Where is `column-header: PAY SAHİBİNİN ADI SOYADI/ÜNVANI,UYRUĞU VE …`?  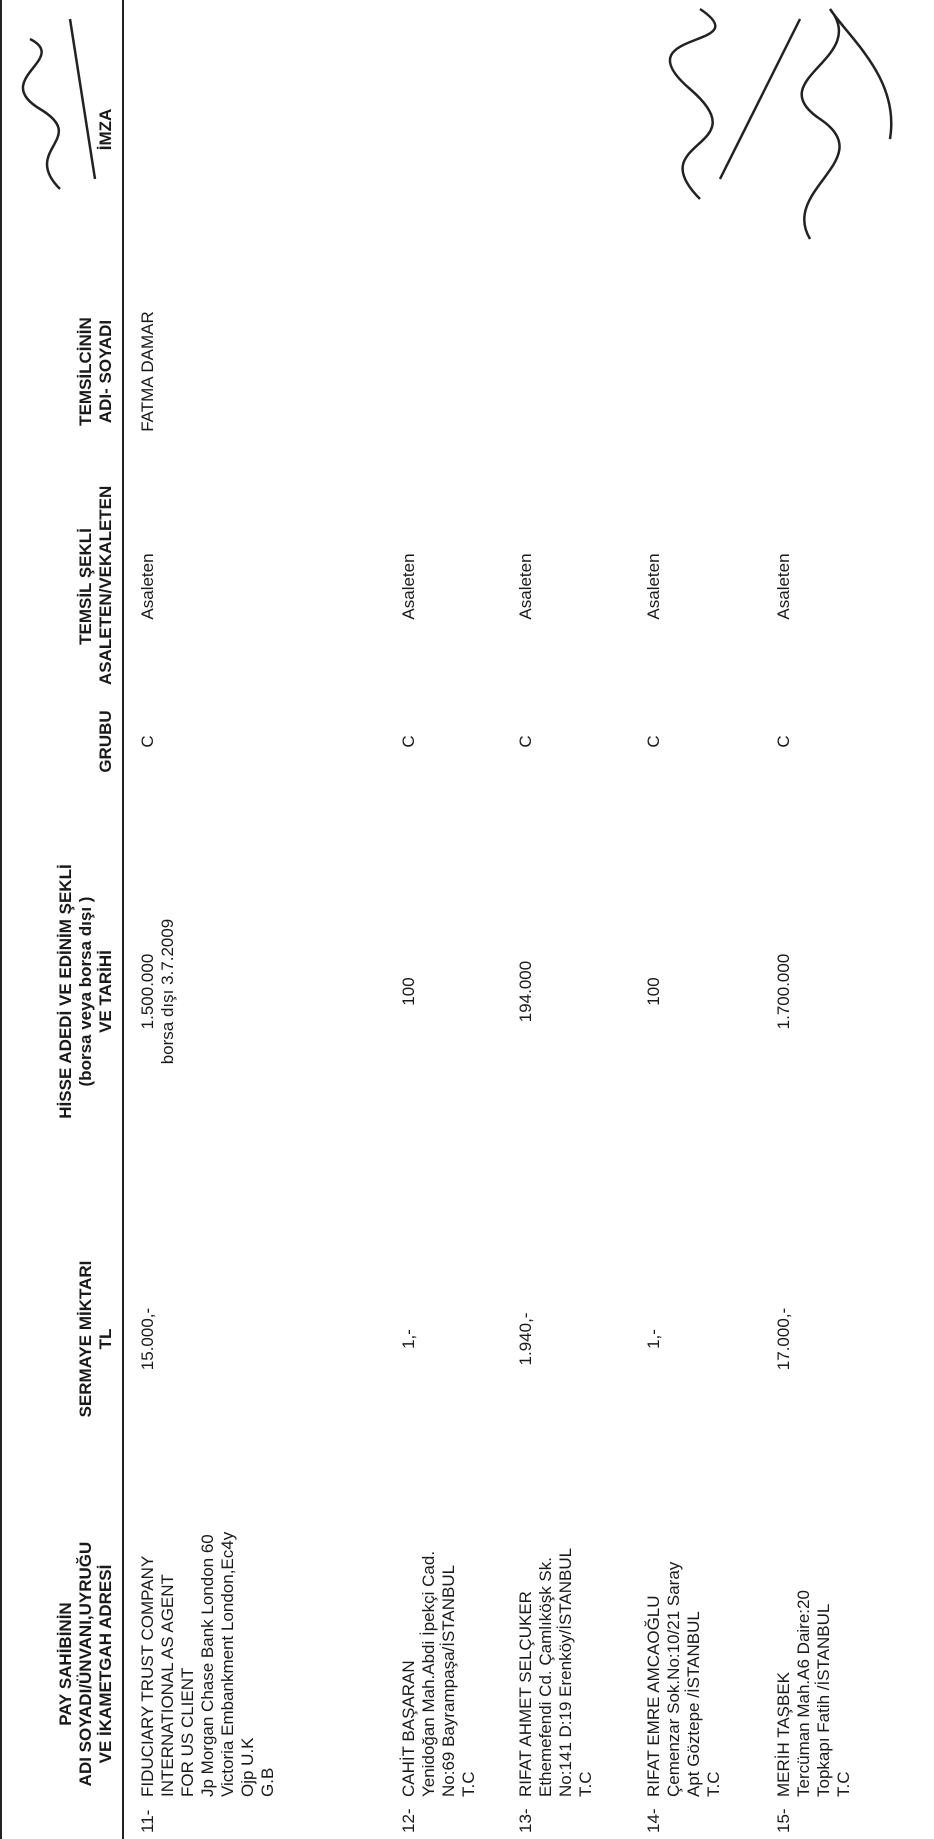
column-header: PAY SAHİBİNİN ADI SOYADI/ÜNVANI,UYRUĞU VE … is located at coordinates (62, 1664).